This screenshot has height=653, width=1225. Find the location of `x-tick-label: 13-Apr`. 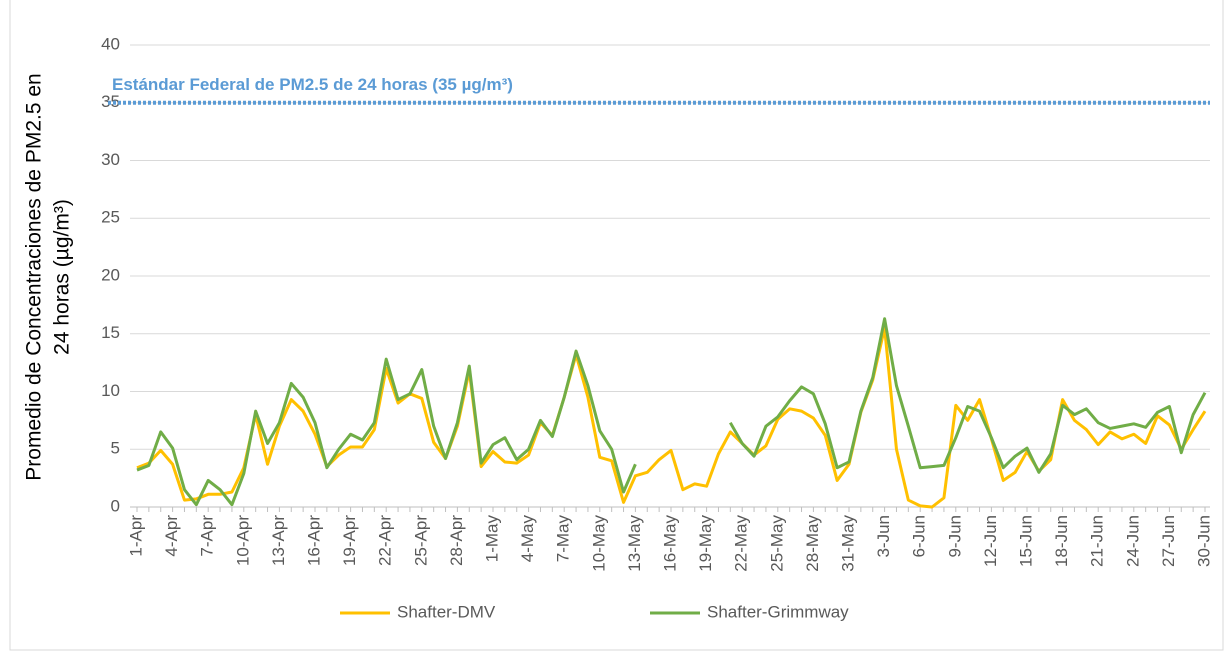

x-tick-label: 13-Apr is located at coordinates (278, 540).